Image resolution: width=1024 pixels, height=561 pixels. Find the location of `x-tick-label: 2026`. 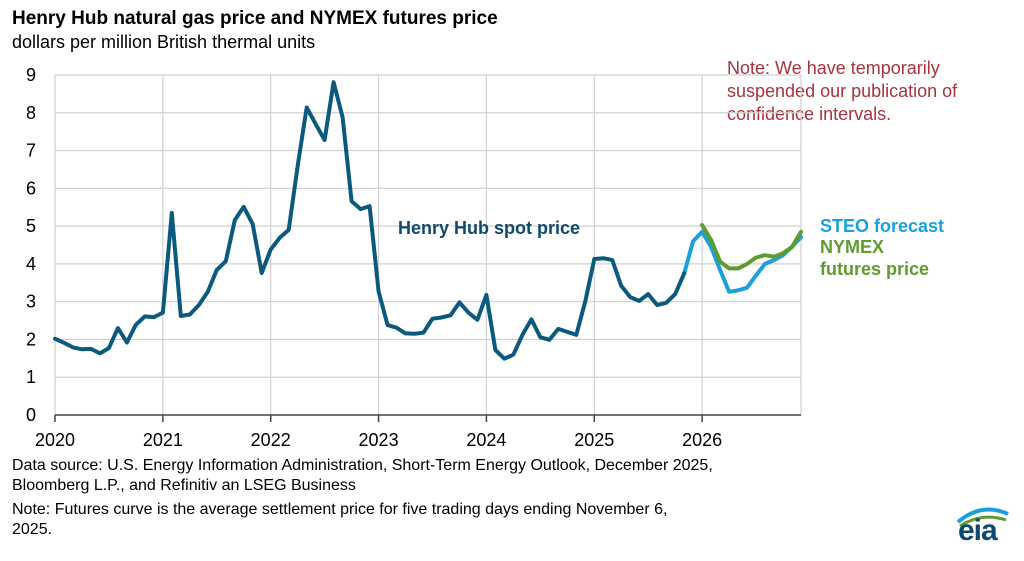

x-tick-label: 2026 is located at coordinates (702, 440).